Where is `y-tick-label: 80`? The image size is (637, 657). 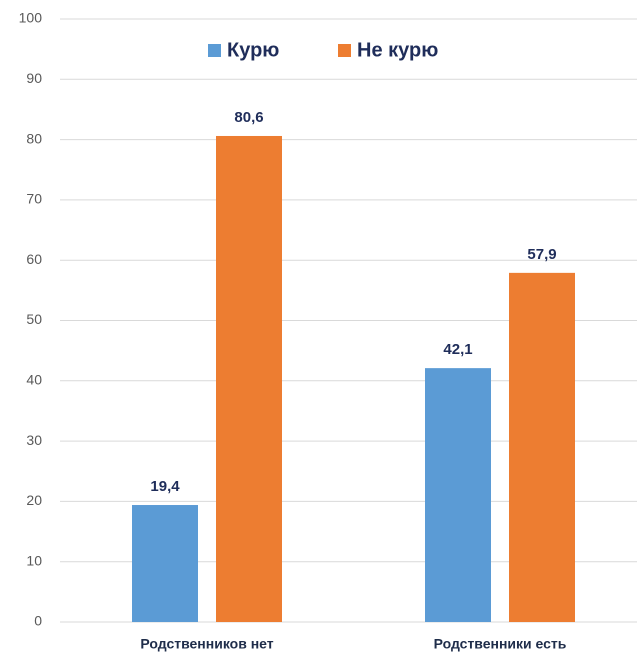
y-tick-label: 80 is located at coordinates (34, 138).